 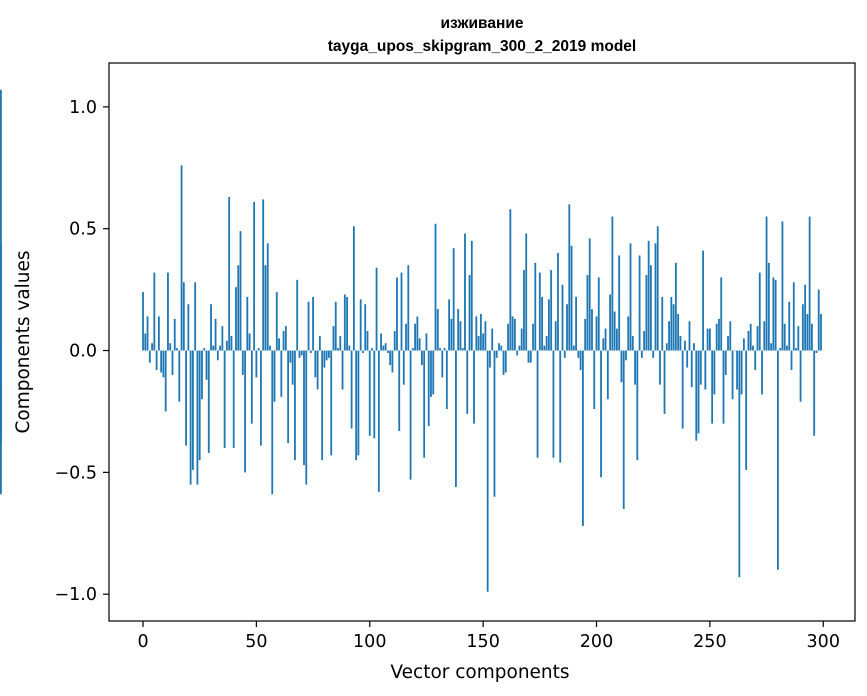 I want to click on x-tick-label: 0, so click(x=142, y=642).